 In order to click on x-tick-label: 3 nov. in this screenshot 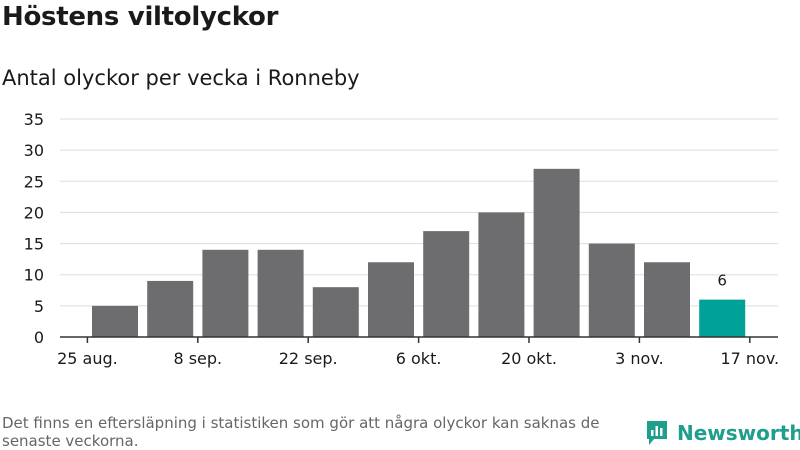, I will do `click(639, 358)`.